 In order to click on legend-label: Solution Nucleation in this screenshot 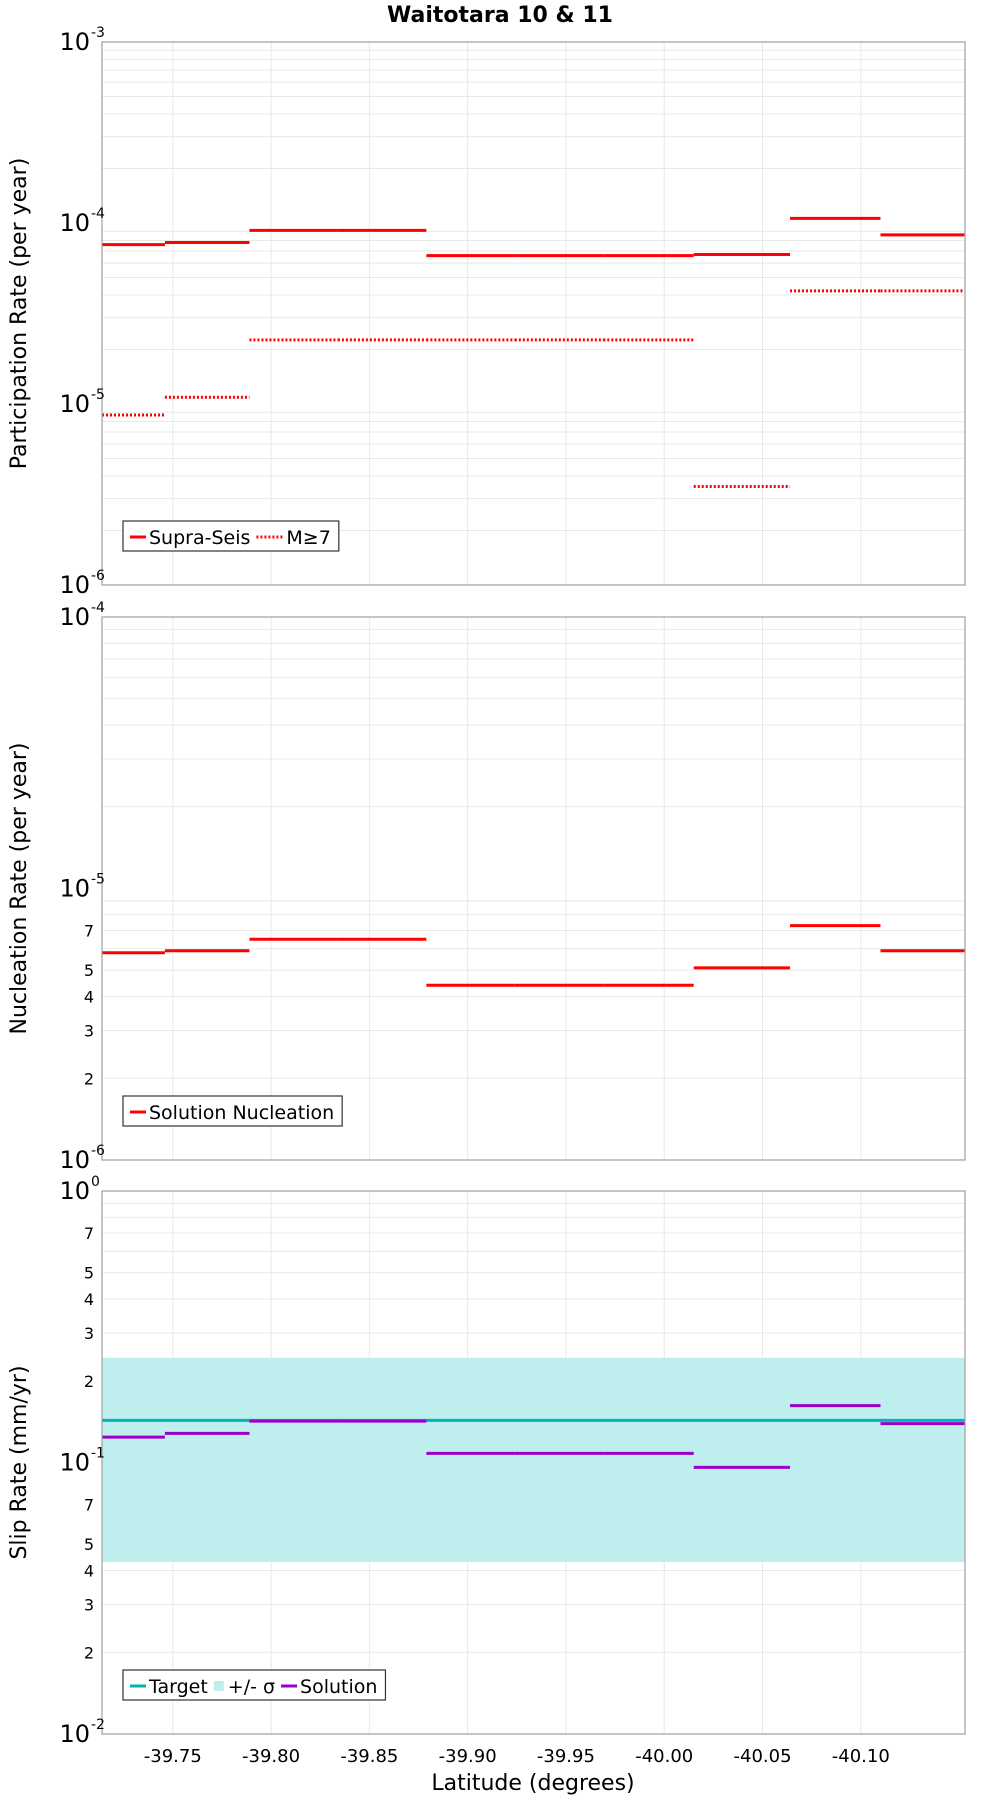, I will do `click(241, 1113)`.